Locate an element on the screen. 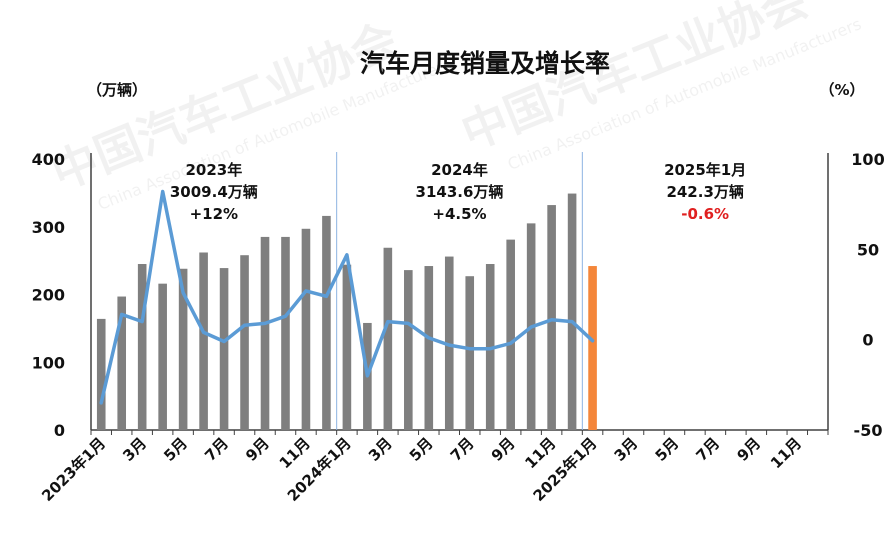 The height and width of the screenshot is (535, 889). annotation-line: 3143.6万辆 is located at coordinates (460, 192).